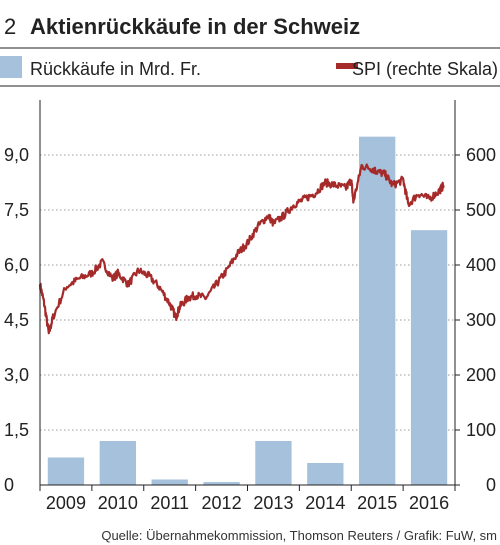  Describe the element at coordinates (66, 503) in the screenshot. I see `x-tick-label: 2009` at that location.